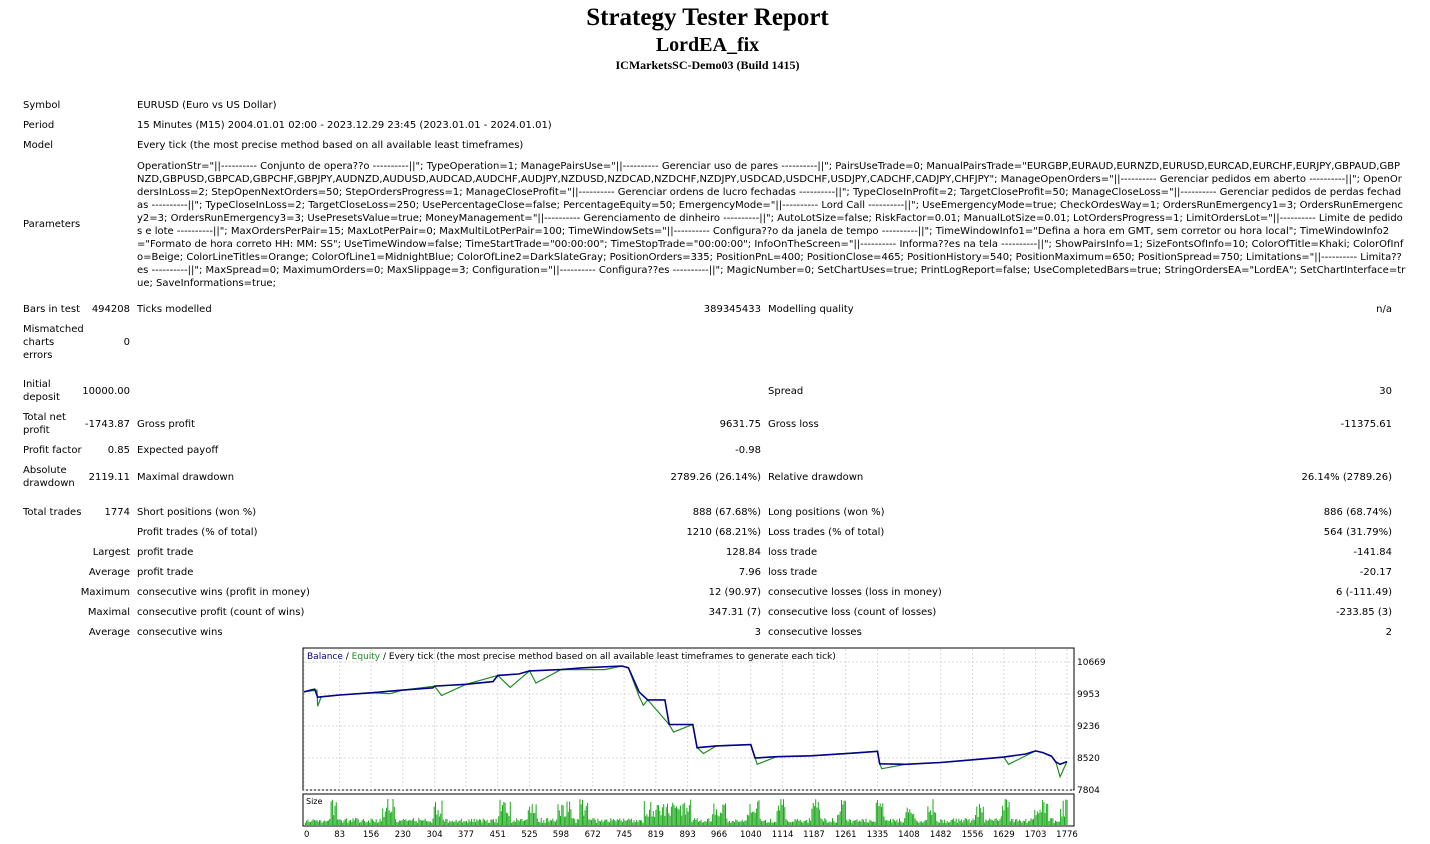  I want to click on x-tick-label: 1703, so click(1036, 835).